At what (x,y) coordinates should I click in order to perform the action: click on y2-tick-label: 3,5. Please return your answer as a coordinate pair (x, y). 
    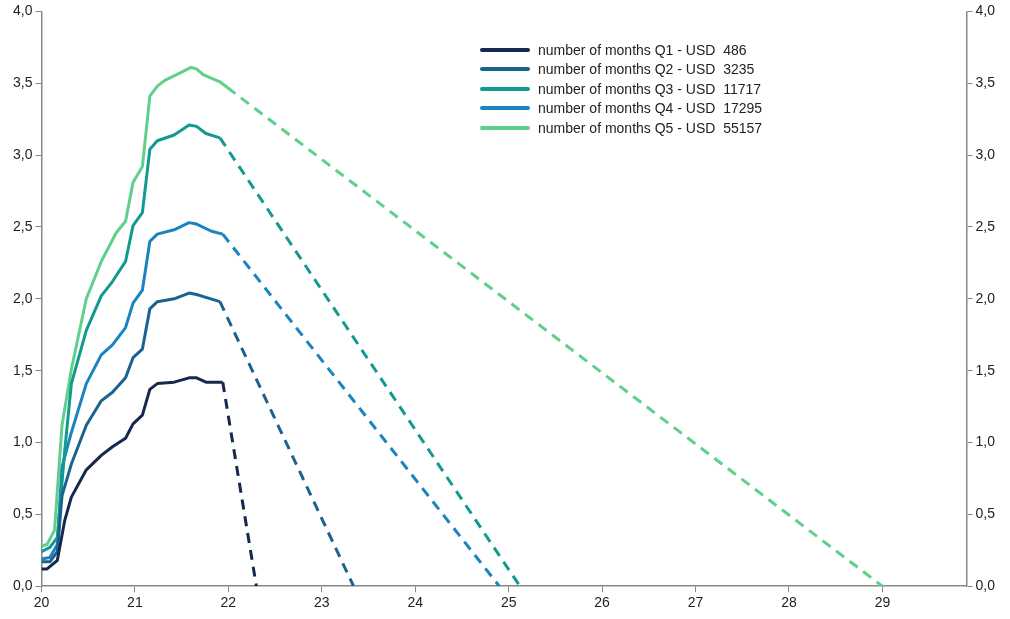
    Looking at the image, I should click on (985, 82).